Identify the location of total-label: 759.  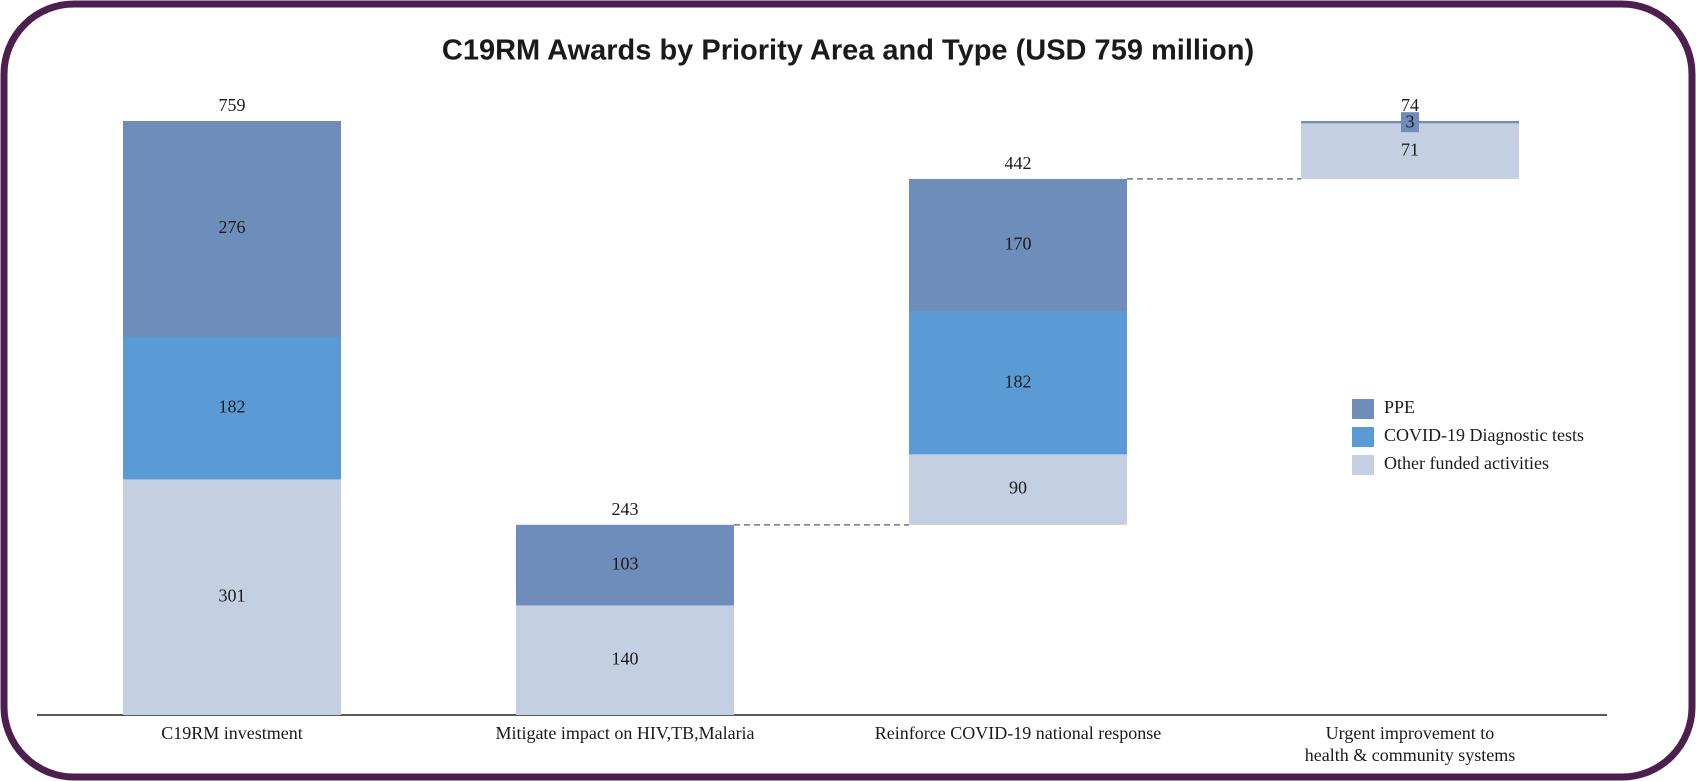
(232, 105).